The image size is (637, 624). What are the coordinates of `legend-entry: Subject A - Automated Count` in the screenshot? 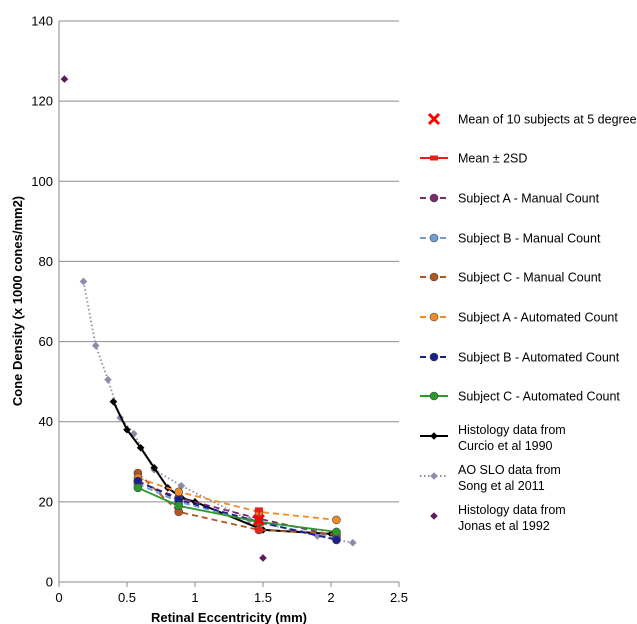 It's located at (519, 318).